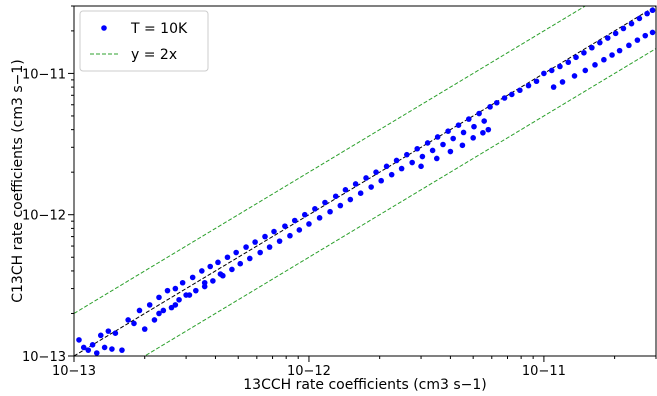 This screenshot has height=396, width=657. I want to click on legend-marker, so click(104, 28).